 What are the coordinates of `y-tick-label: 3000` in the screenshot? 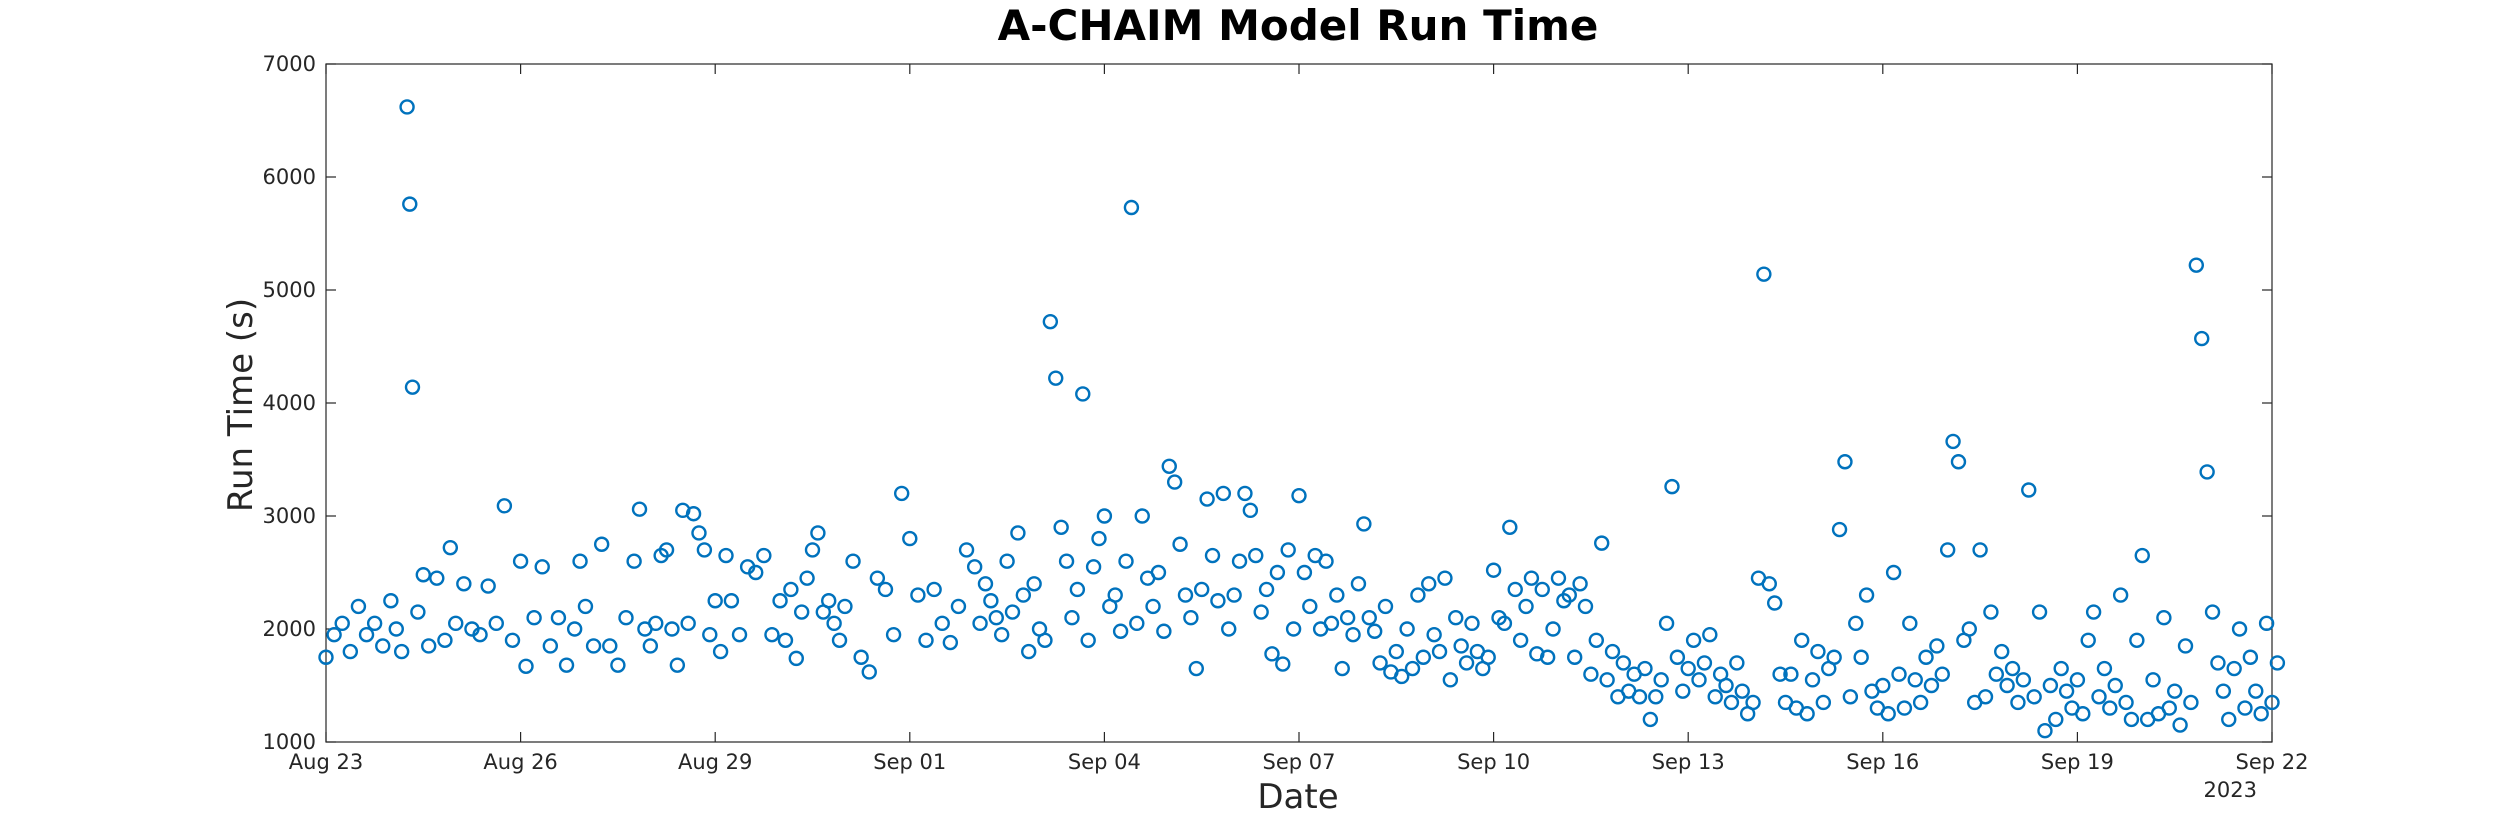 It's located at (289, 516).